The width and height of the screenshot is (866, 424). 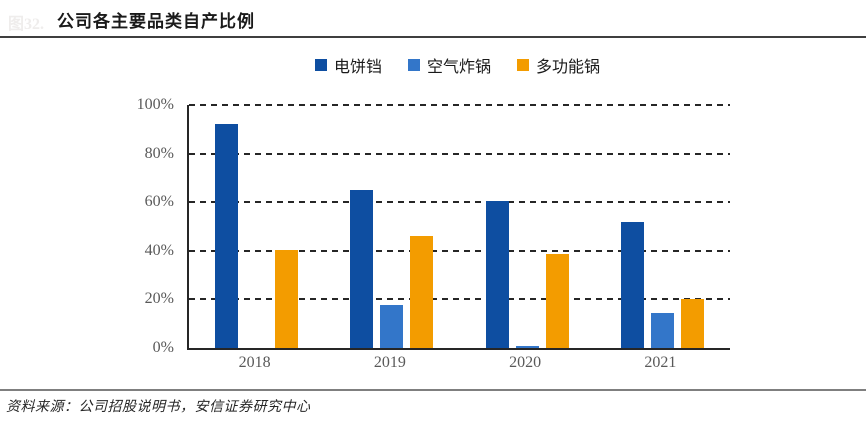 I want to click on bar-电饼铛-2021, so click(x=632, y=284).